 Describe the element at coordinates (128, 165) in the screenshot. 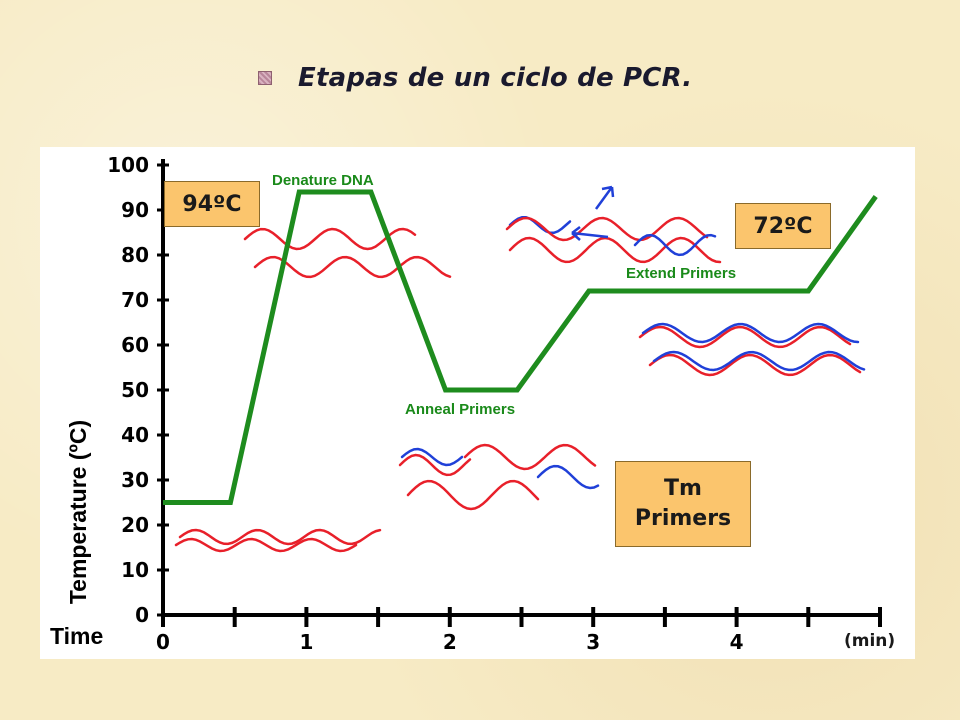

I see `y-tick-label: 100` at that location.